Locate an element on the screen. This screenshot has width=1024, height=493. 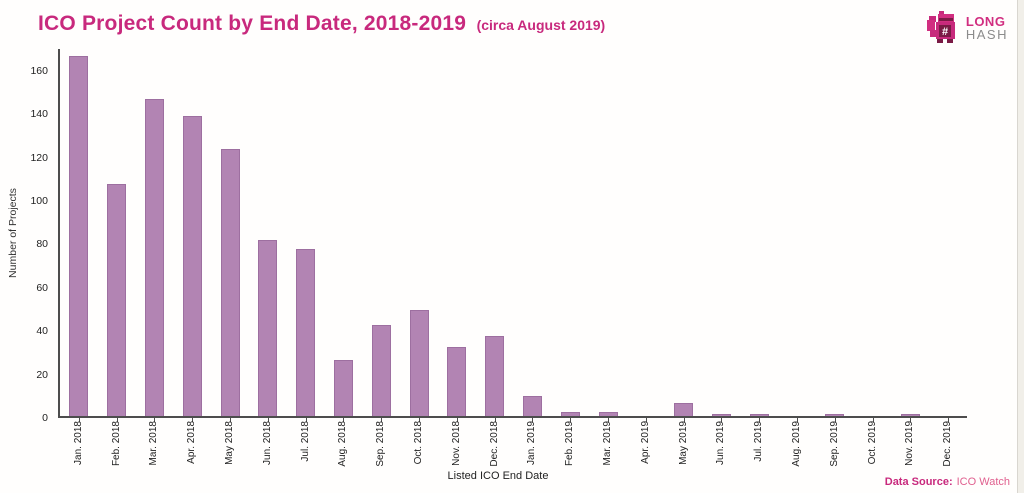
x-tick-label: Jan. 2018 is located at coordinates (78, 443).